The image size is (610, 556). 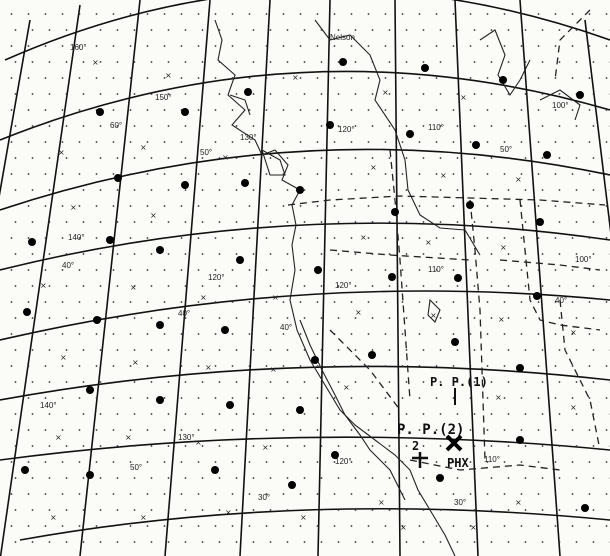 What do you see at coordinates (458, 463) in the screenshot?
I see `phx-label: PHX` at bounding box center [458, 463].